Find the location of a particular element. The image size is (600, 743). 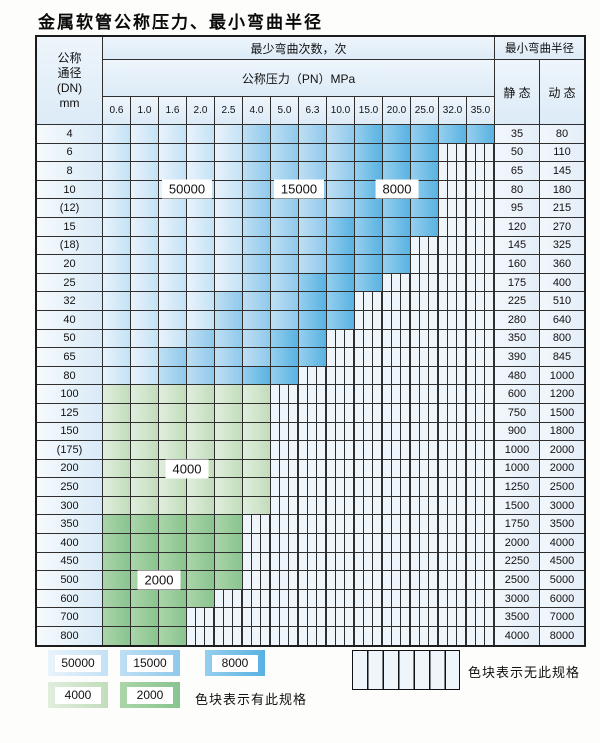

dn-cell: 125 is located at coordinates (69, 412).